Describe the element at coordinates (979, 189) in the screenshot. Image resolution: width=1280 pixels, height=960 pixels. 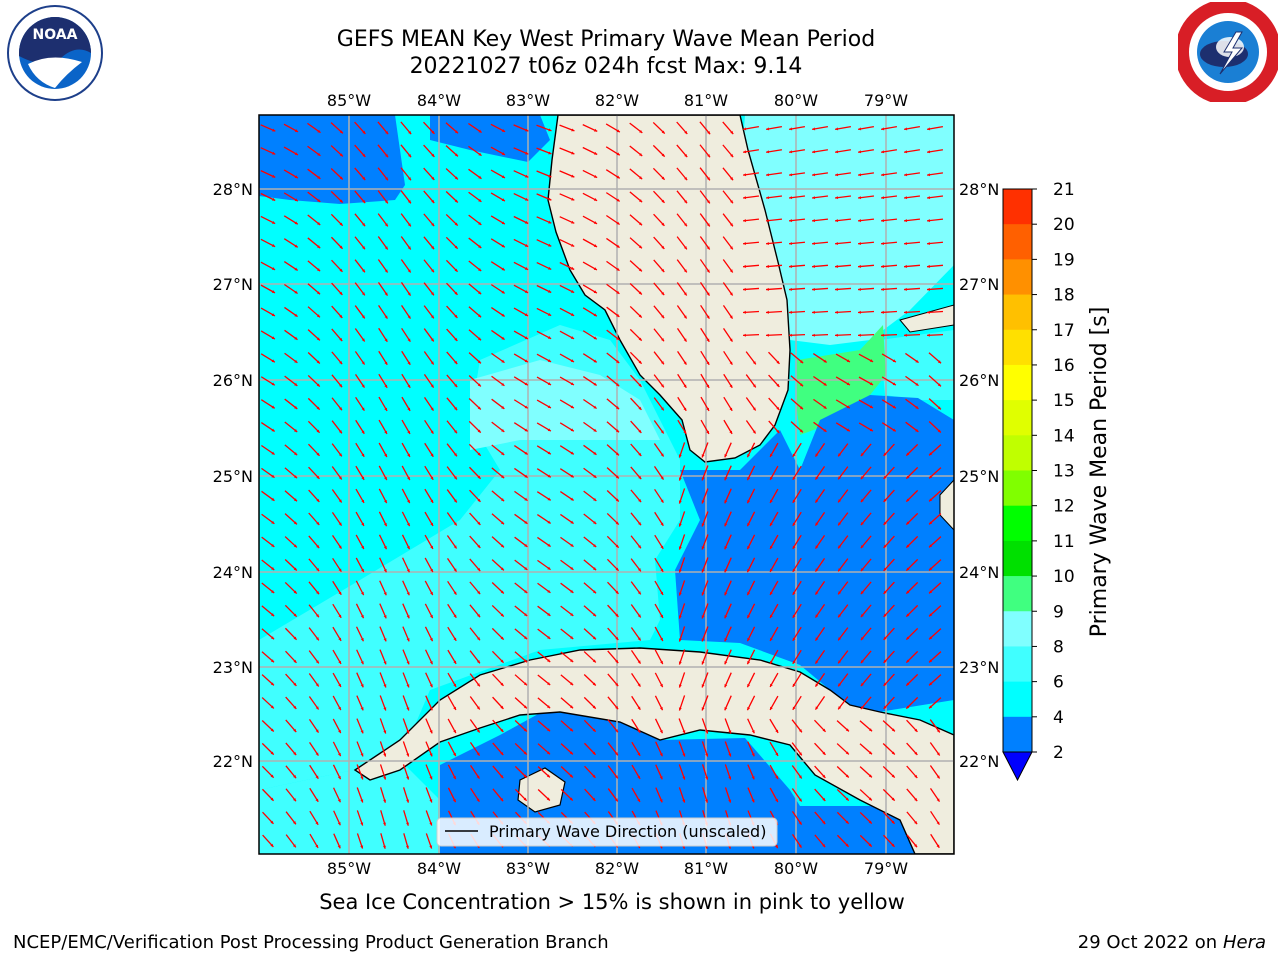
I see `lat-tick-label: 28°N` at that location.